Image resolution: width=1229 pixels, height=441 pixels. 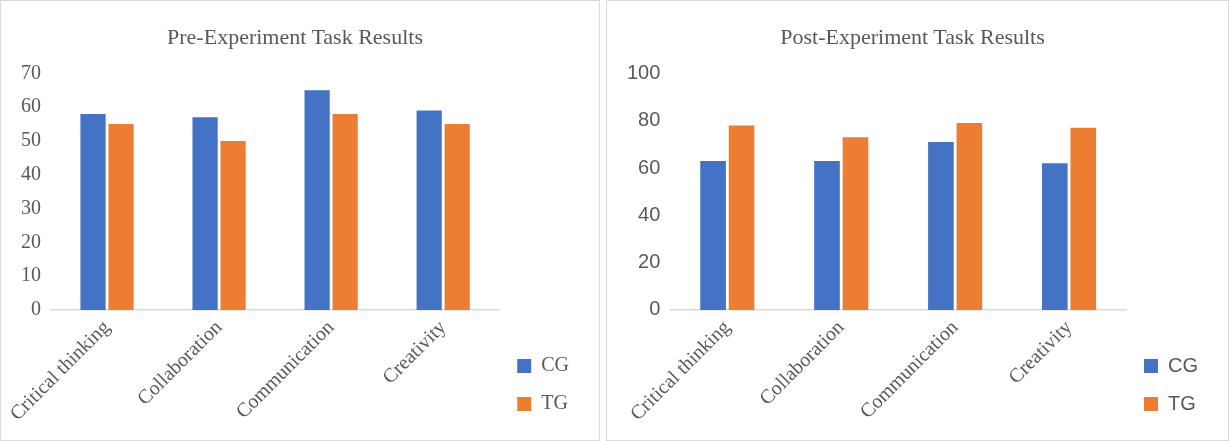 I want to click on y-tick-label: 70, so click(x=31, y=71).